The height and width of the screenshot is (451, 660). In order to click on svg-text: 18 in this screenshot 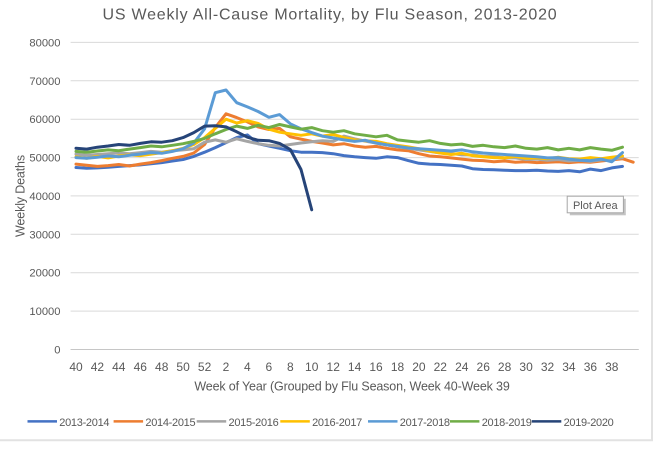, I will do `click(398, 367)`.